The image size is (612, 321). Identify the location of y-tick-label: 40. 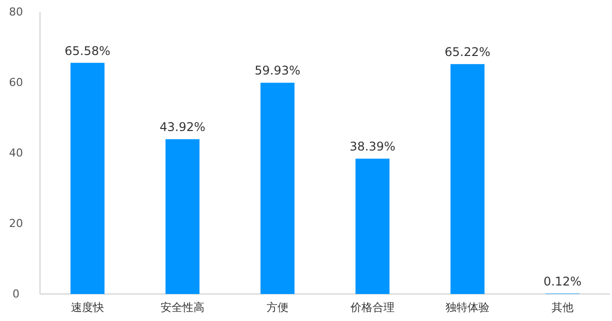
(16, 153).